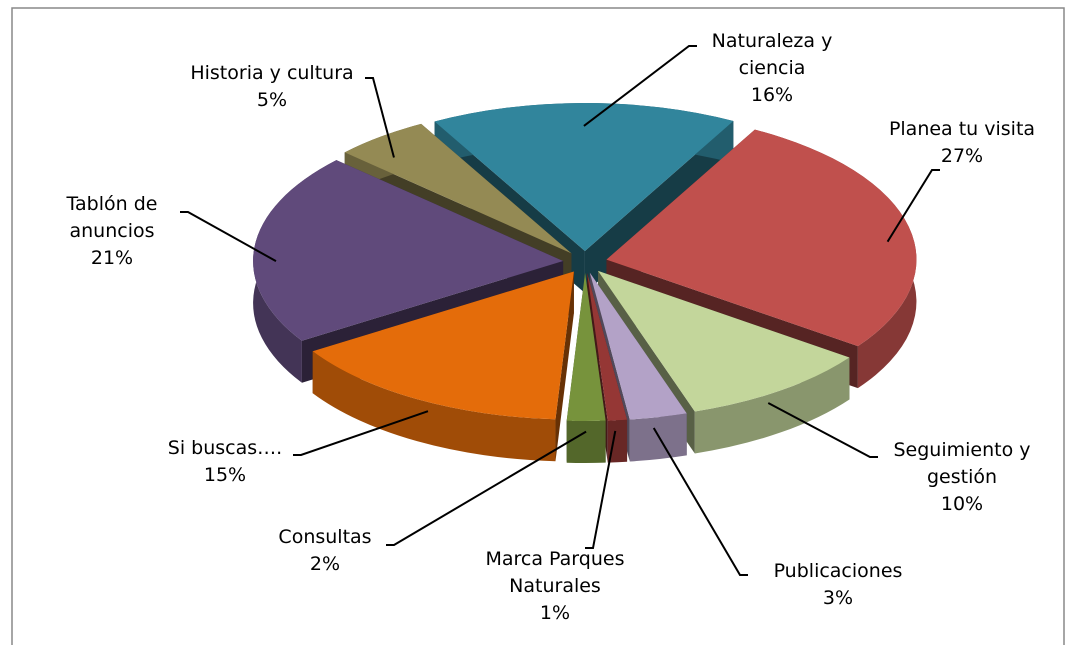  What do you see at coordinates (962, 156) in the screenshot?
I see `value-label: 27%` at bounding box center [962, 156].